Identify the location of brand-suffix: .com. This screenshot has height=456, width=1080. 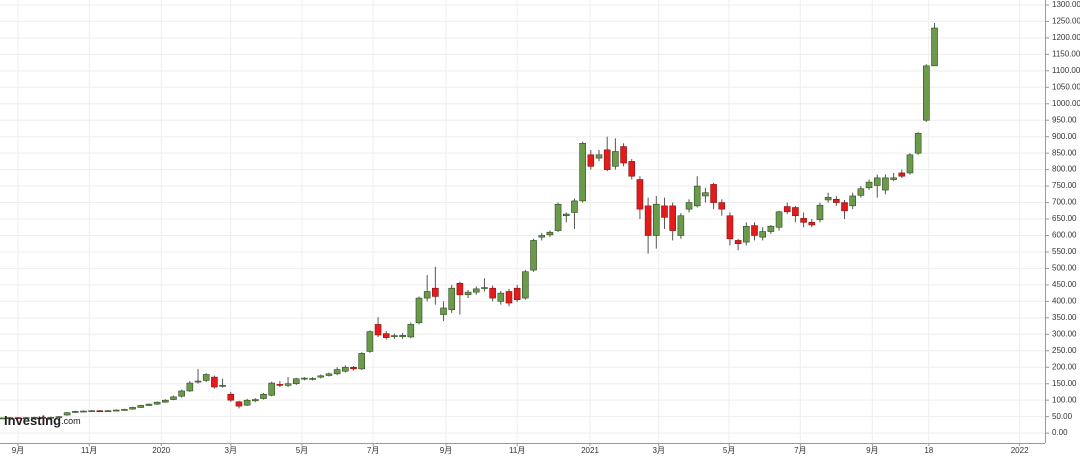
(71, 421).